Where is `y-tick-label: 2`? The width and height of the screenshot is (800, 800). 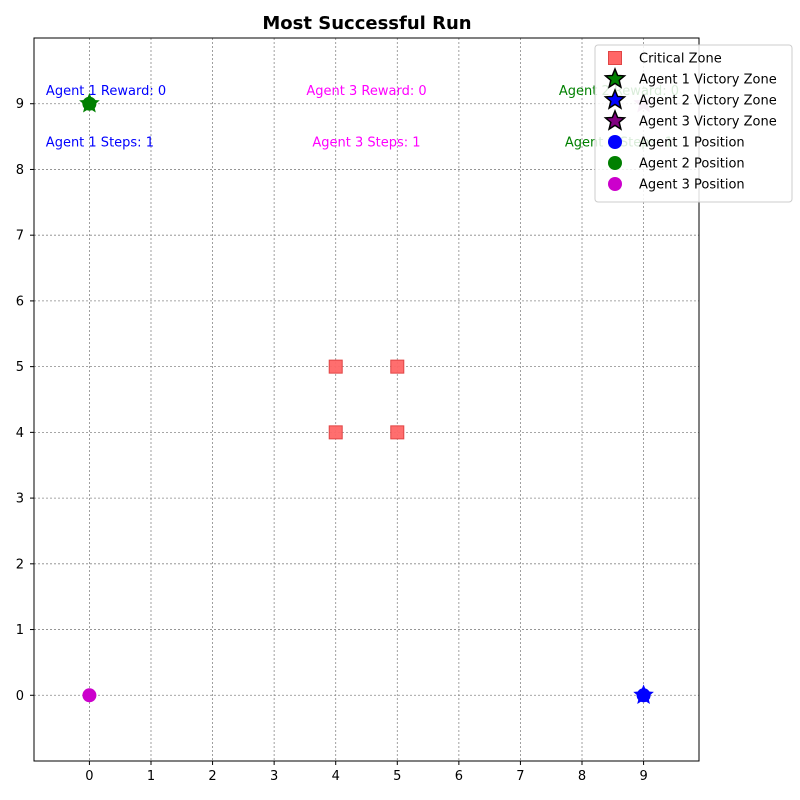
y-tick-label: 2 is located at coordinates (20, 564).